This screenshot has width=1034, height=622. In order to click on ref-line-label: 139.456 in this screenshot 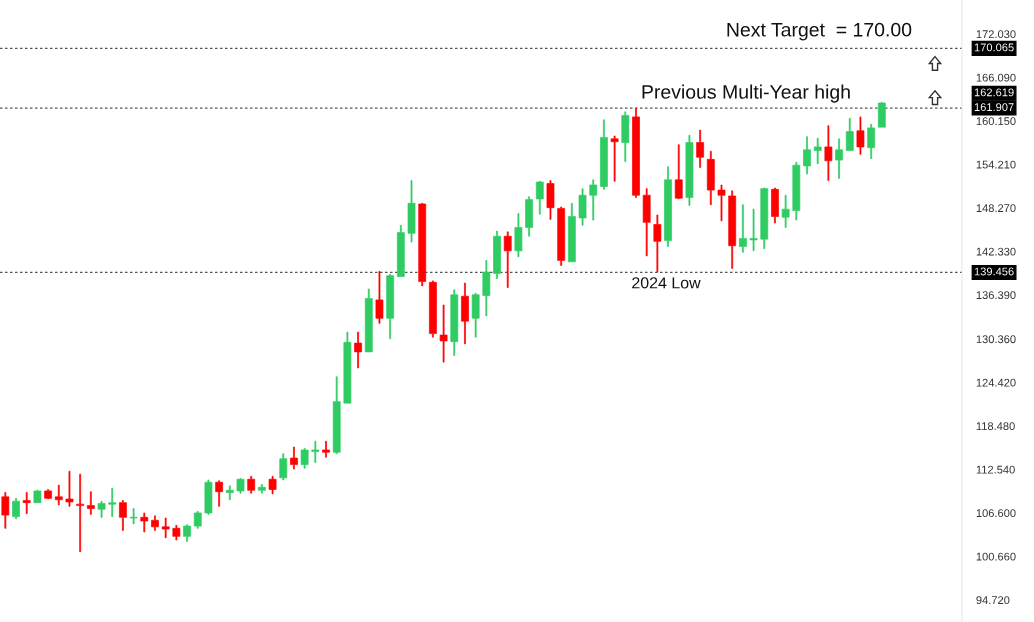, I will do `click(994, 271)`.